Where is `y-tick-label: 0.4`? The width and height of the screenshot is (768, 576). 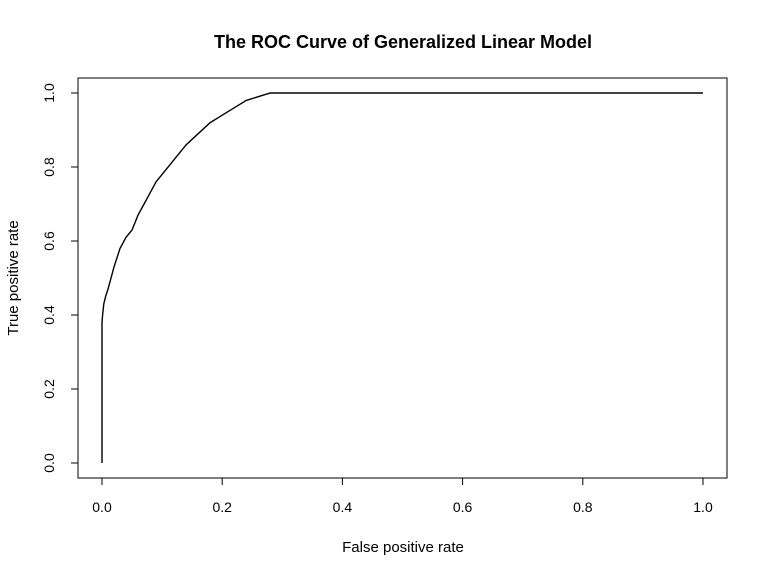
y-tick-label: 0.4 is located at coordinates (49, 315).